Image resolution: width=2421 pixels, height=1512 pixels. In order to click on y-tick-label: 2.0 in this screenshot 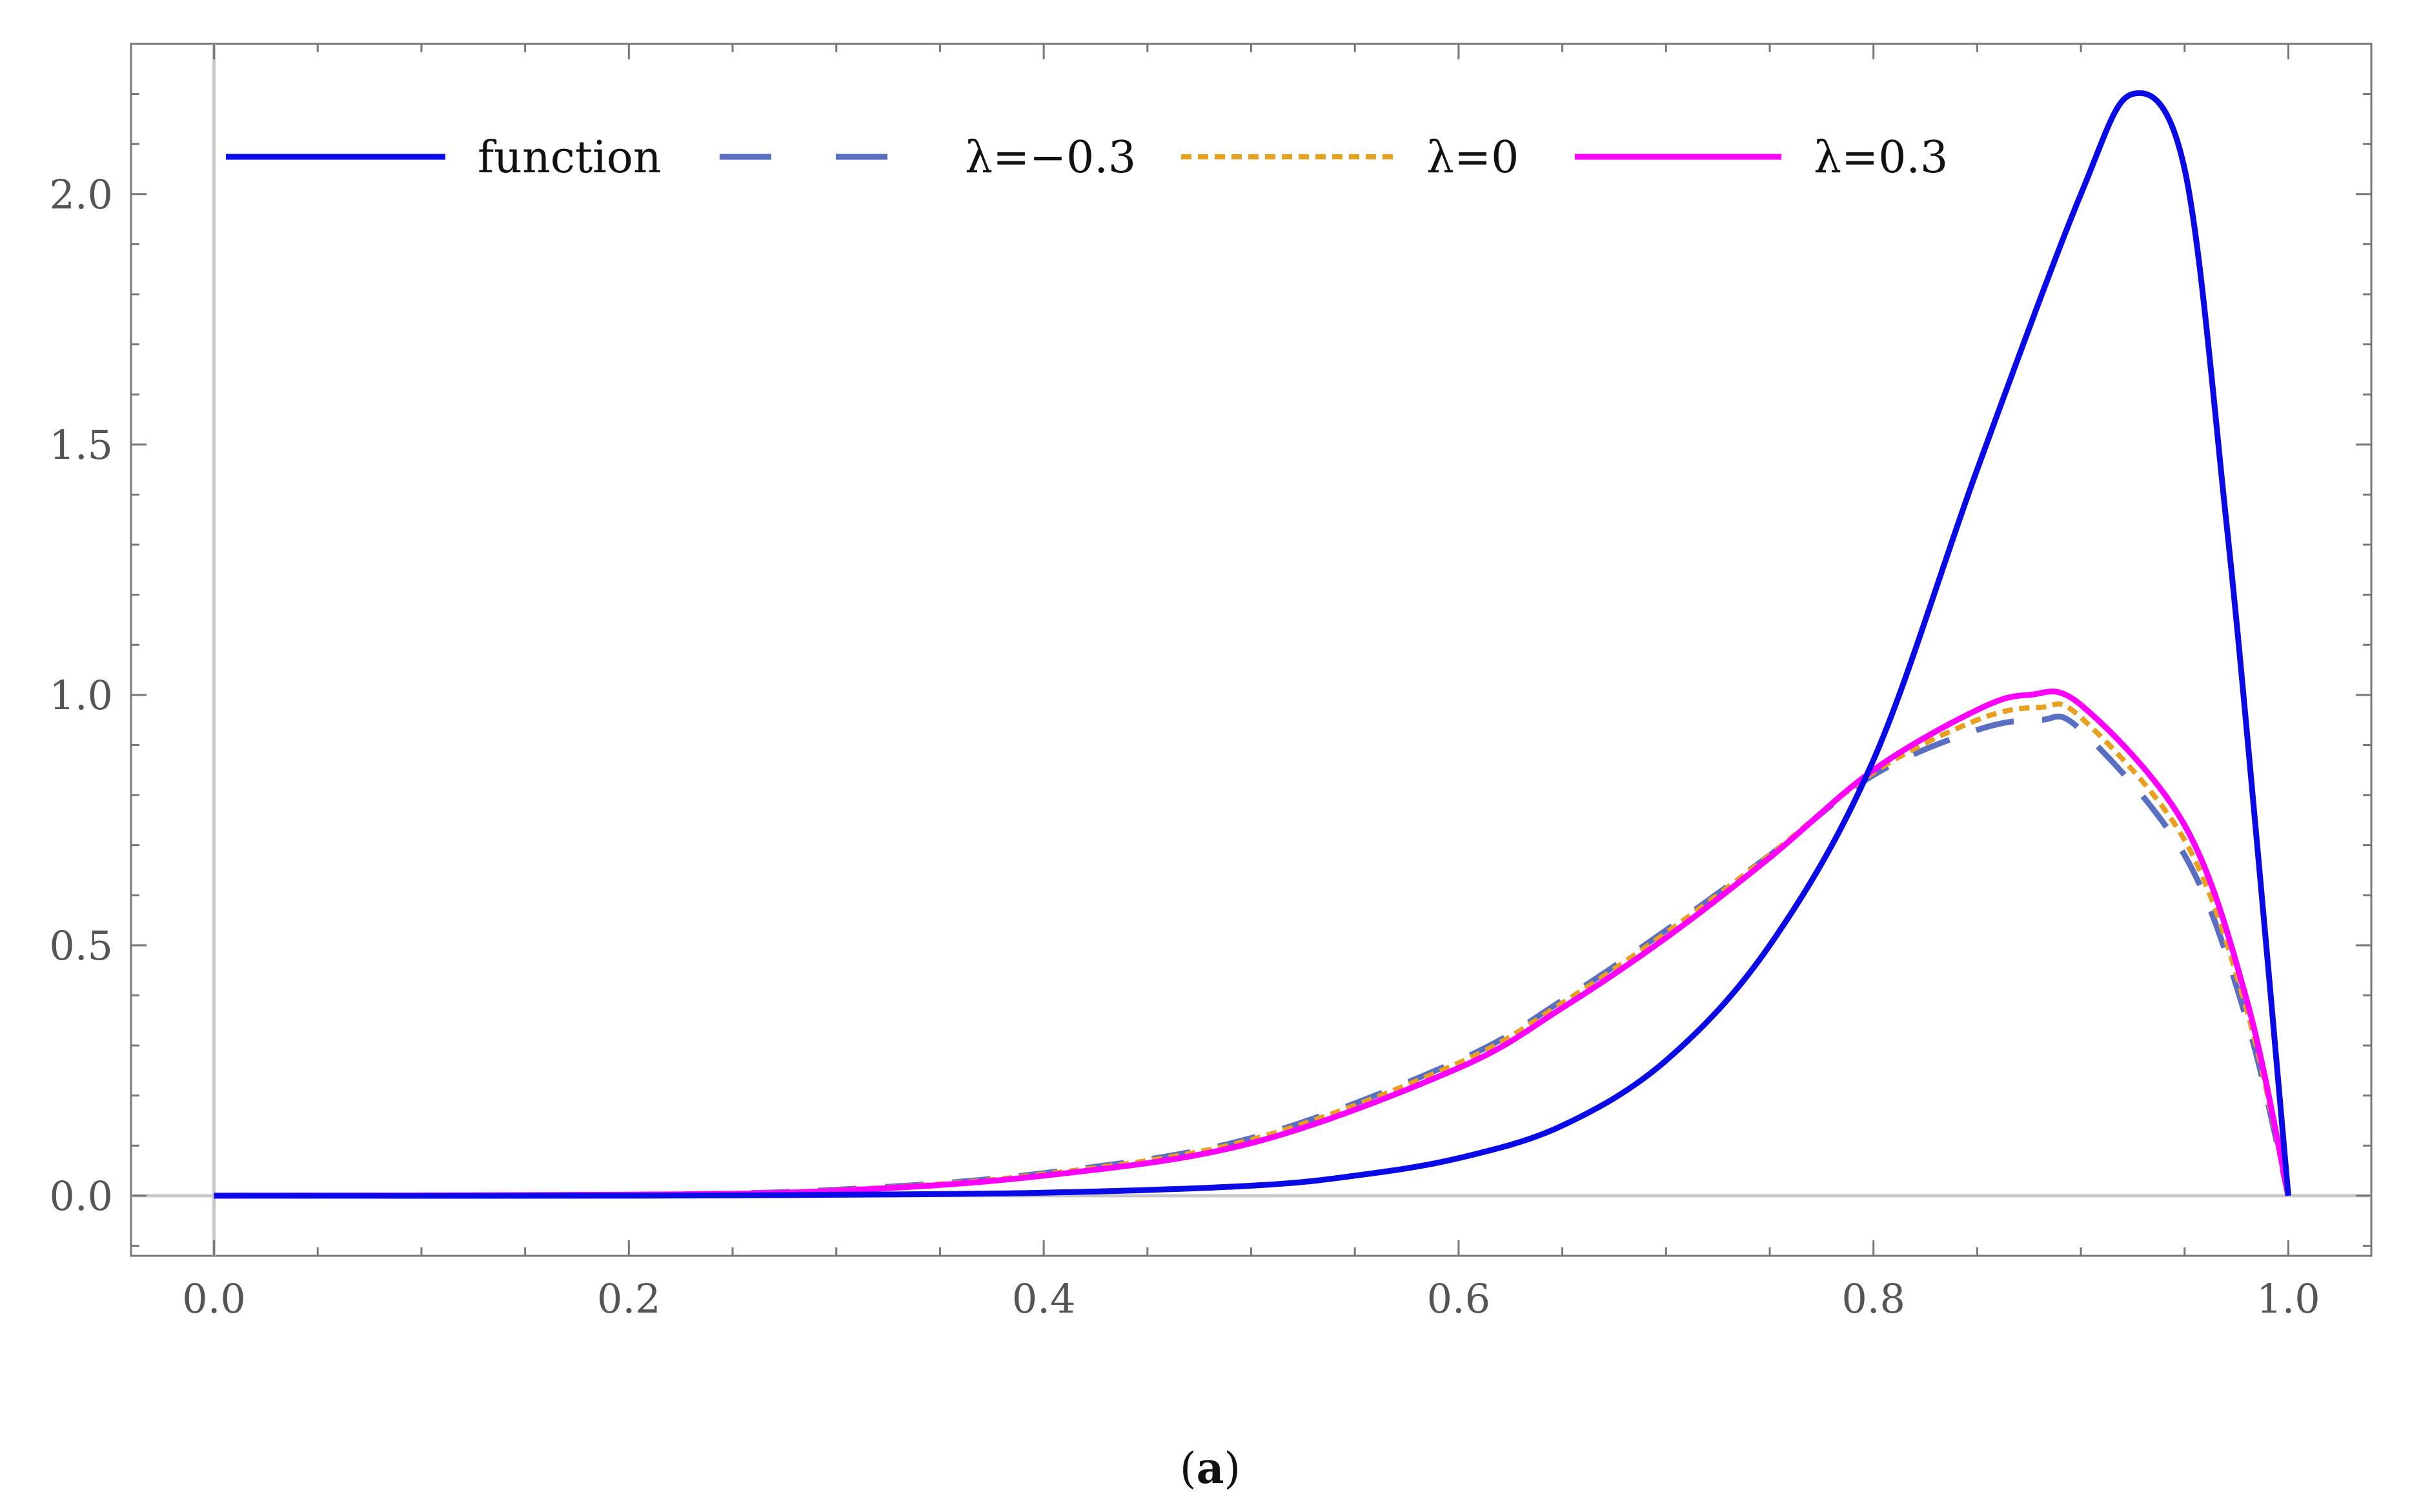, I will do `click(81, 194)`.